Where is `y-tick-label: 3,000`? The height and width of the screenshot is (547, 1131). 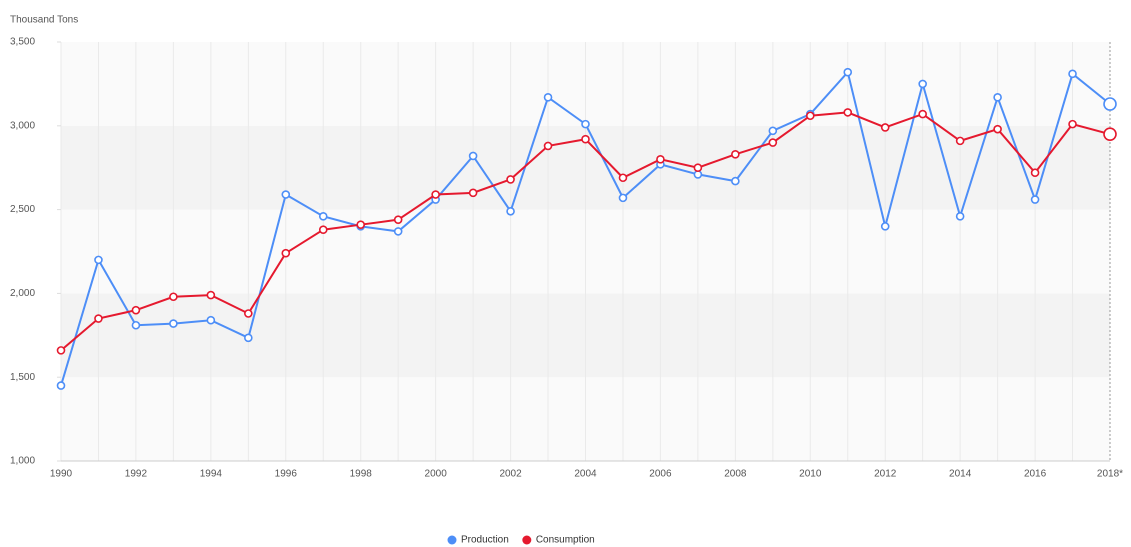
y-tick-label: 3,000 is located at coordinates (22, 125).